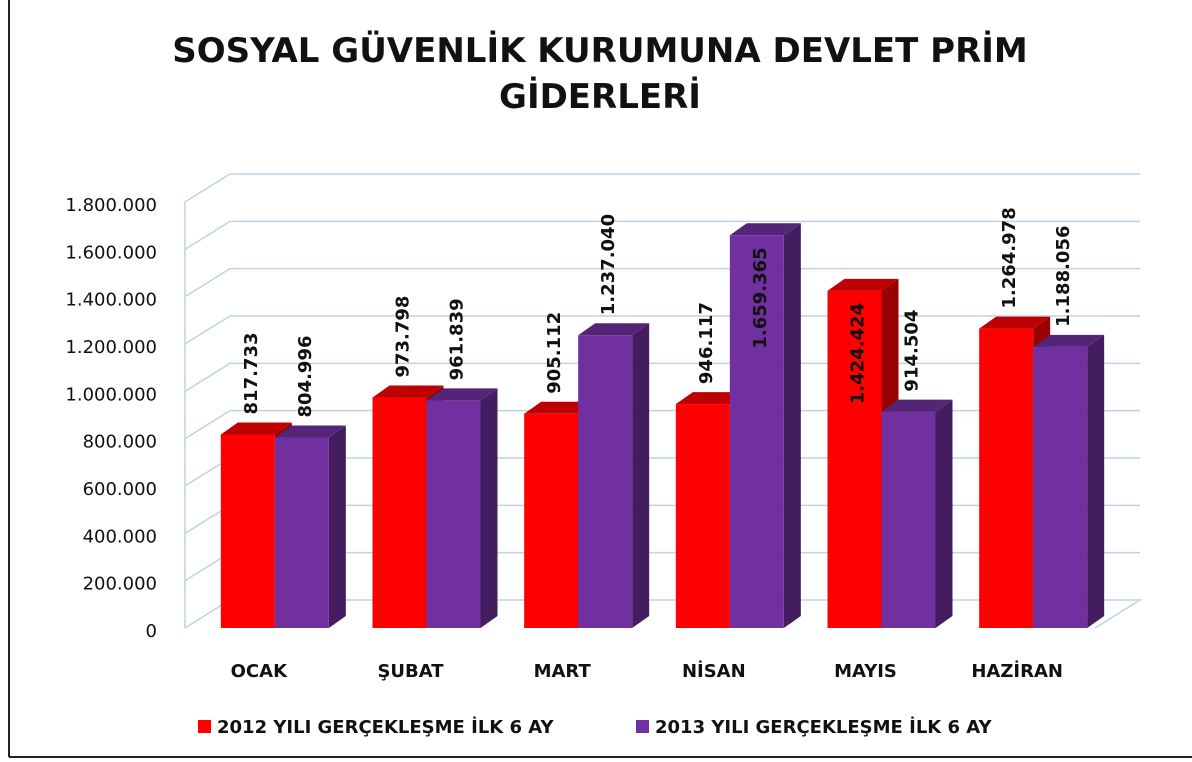  I want to click on y-tick-label: 1.400.000, so click(111, 300).